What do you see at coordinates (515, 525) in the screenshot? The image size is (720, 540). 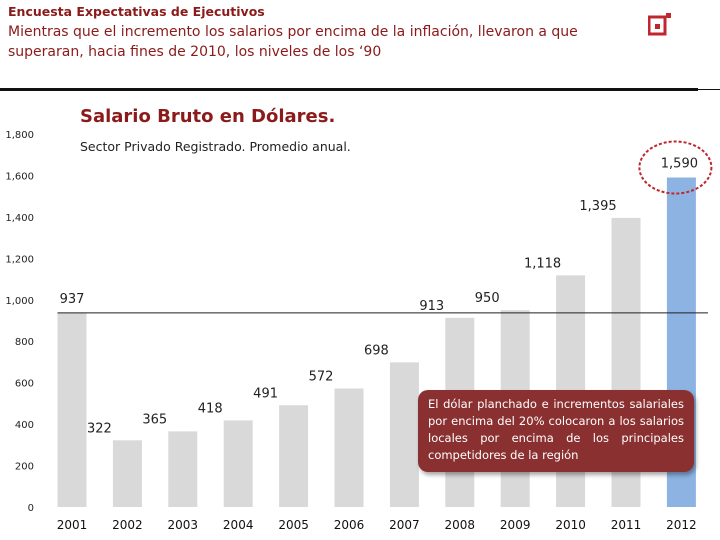 I see `x-tick-label: 2009` at bounding box center [515, 525].